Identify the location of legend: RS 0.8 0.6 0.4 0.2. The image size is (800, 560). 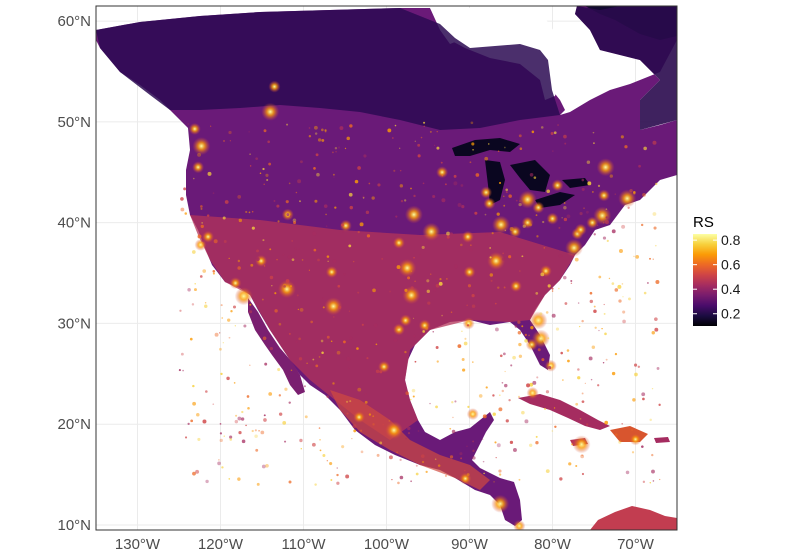
(717, 270).